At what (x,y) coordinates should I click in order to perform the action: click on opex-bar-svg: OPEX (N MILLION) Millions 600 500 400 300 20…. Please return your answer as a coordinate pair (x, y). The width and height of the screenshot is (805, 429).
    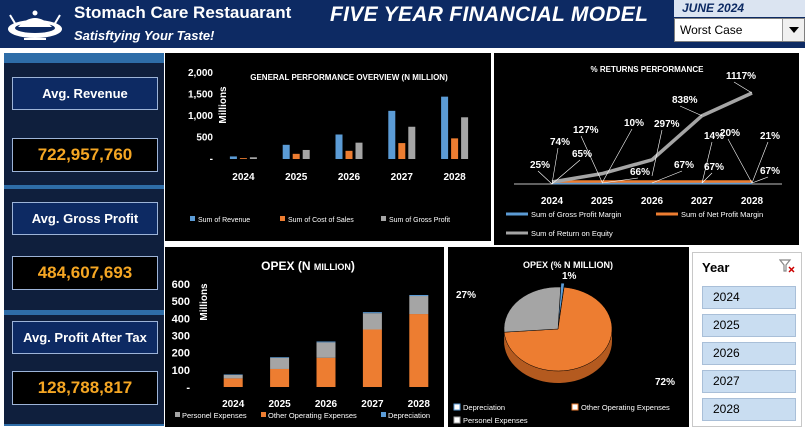
    Looking at the image, I should click on (301, 339).